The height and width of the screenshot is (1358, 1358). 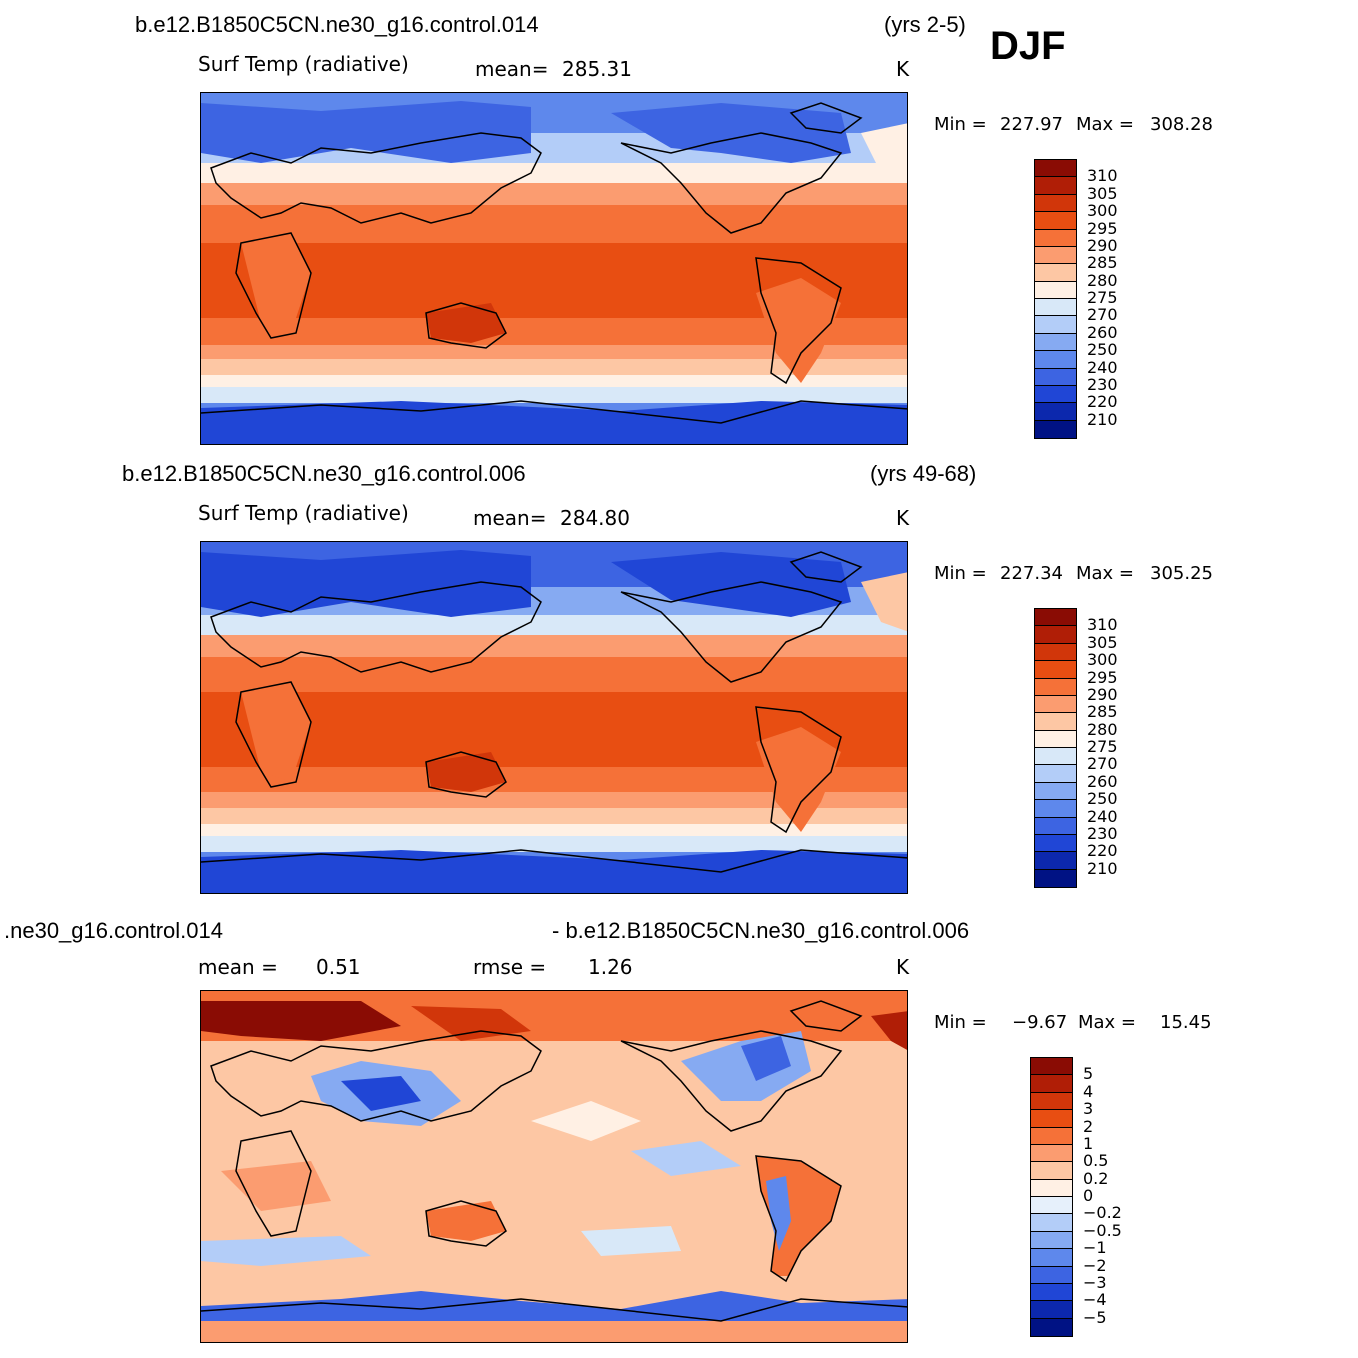 I want to click on panel1-map-graphic, so click(x=554, y=268).